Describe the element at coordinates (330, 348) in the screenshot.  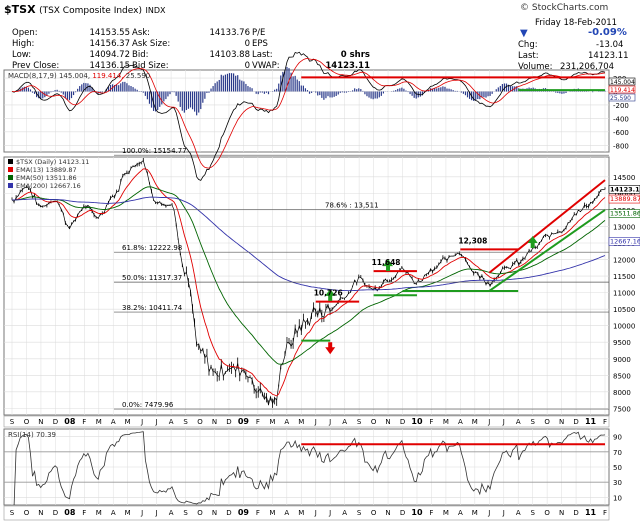
I see `down-arrow-icon` at that location.